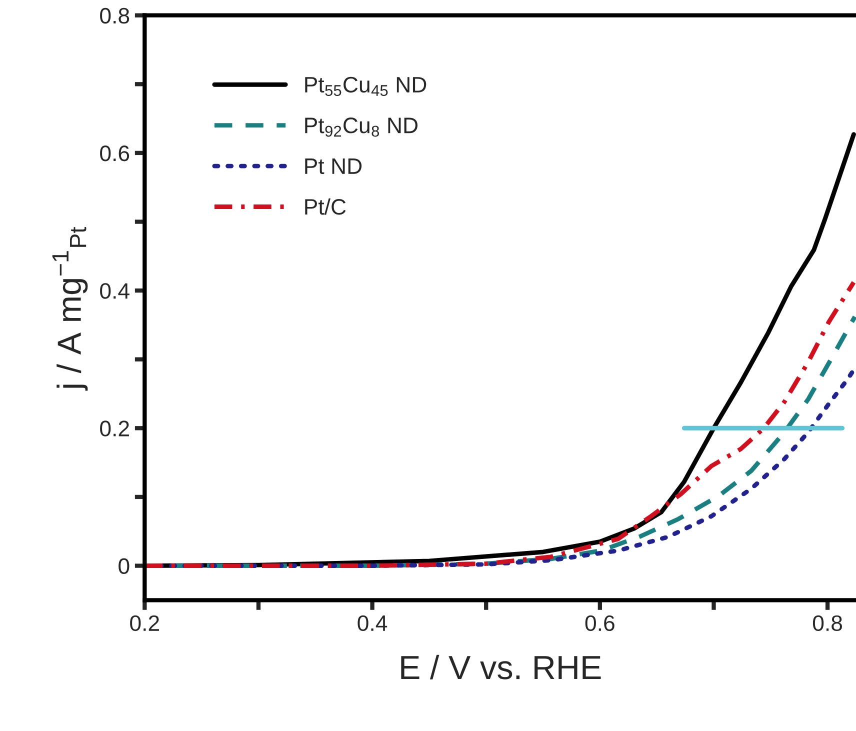 The image size is (856, 731). I want to click on legend-label: Pt/C, so click(325, 206).